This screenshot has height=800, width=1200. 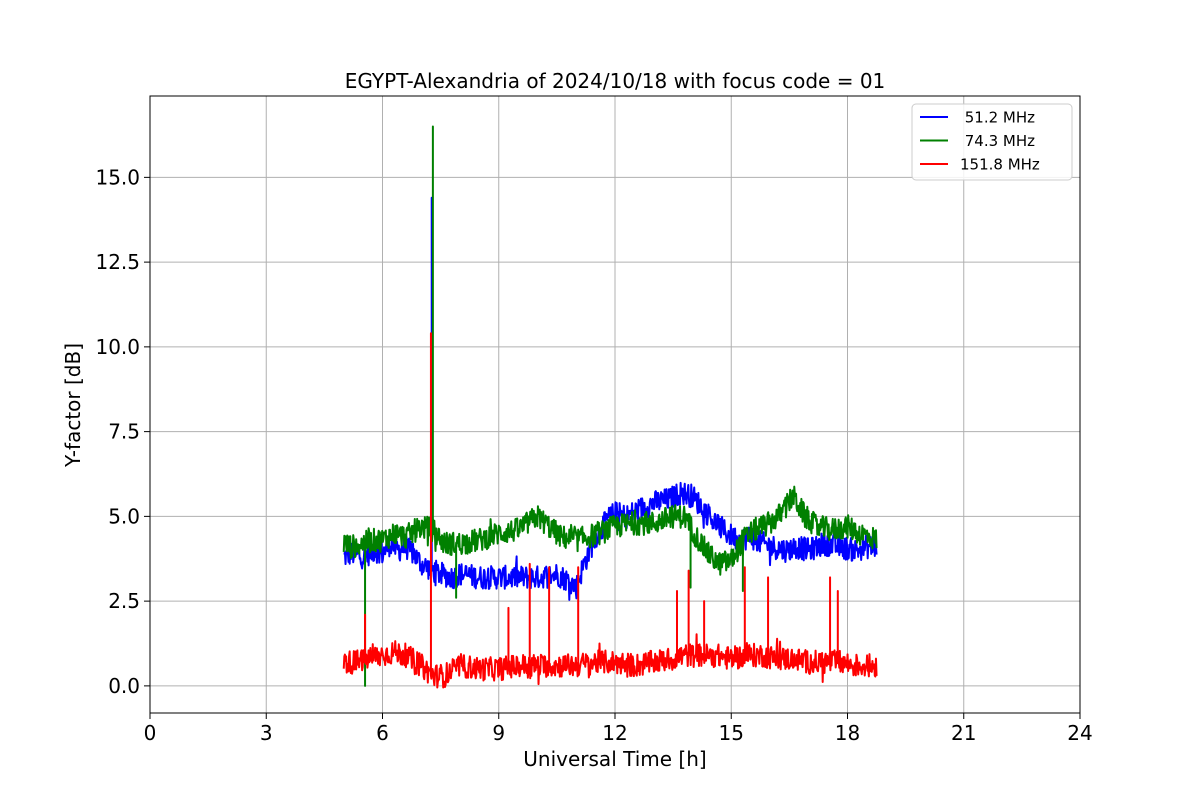 I want to click on x-tick-label: 3, so click(x=266, y=733).